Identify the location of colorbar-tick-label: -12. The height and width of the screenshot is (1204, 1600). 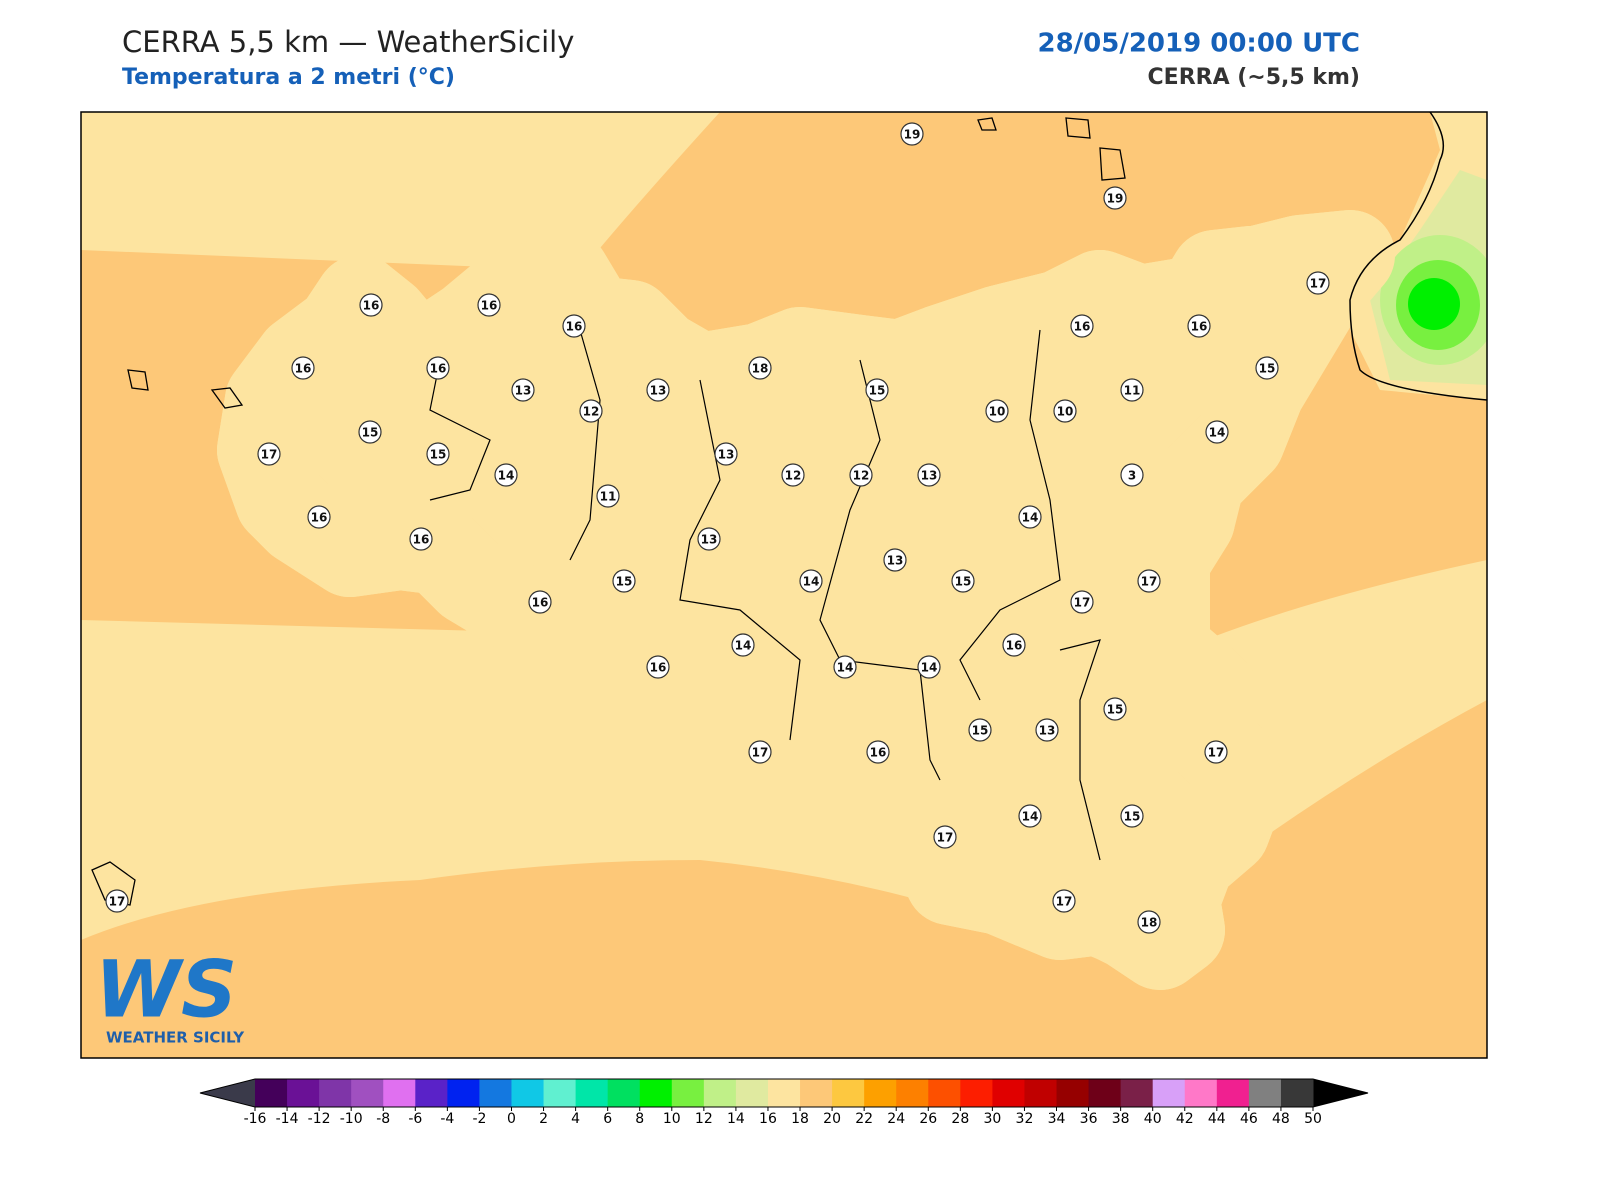
(319, 1119).